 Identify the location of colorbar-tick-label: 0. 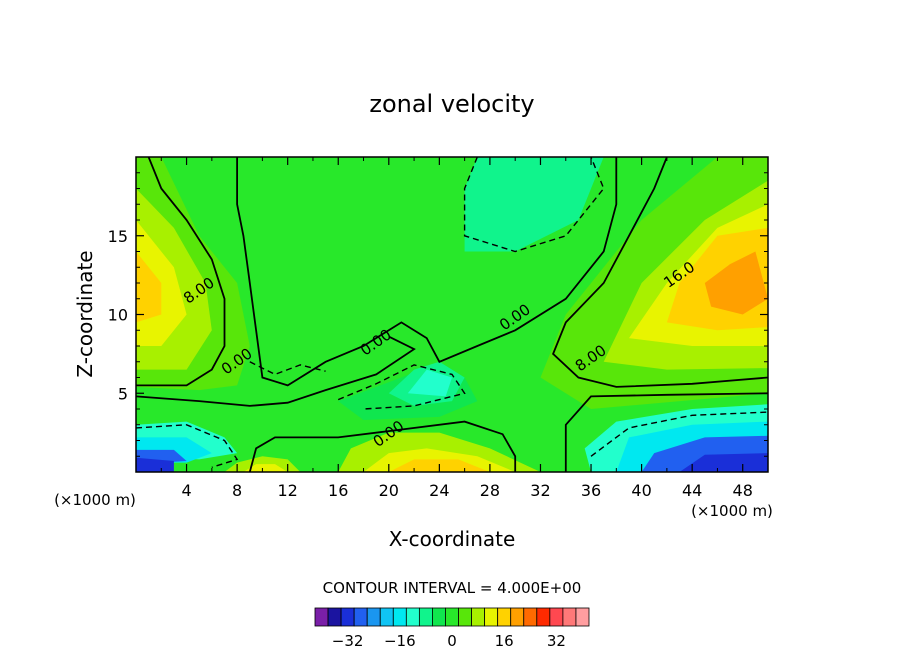
(452, 641).